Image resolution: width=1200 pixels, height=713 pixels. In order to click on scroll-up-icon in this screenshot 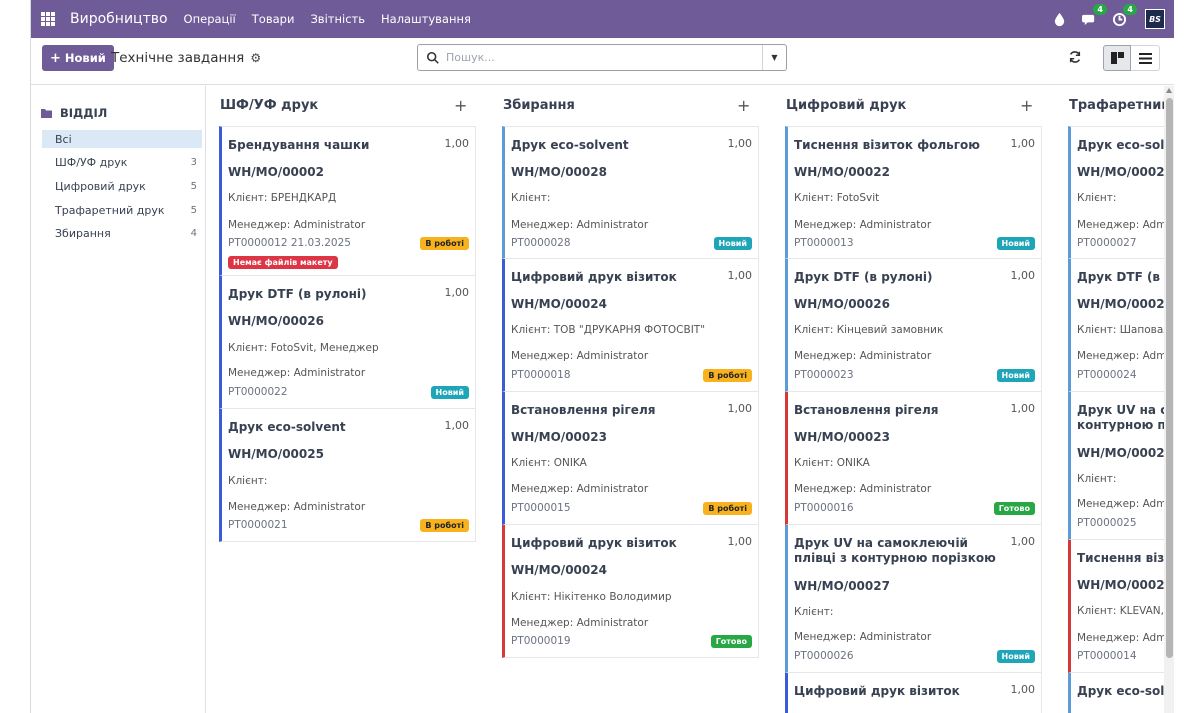, I will do `click(1169, 90)`.